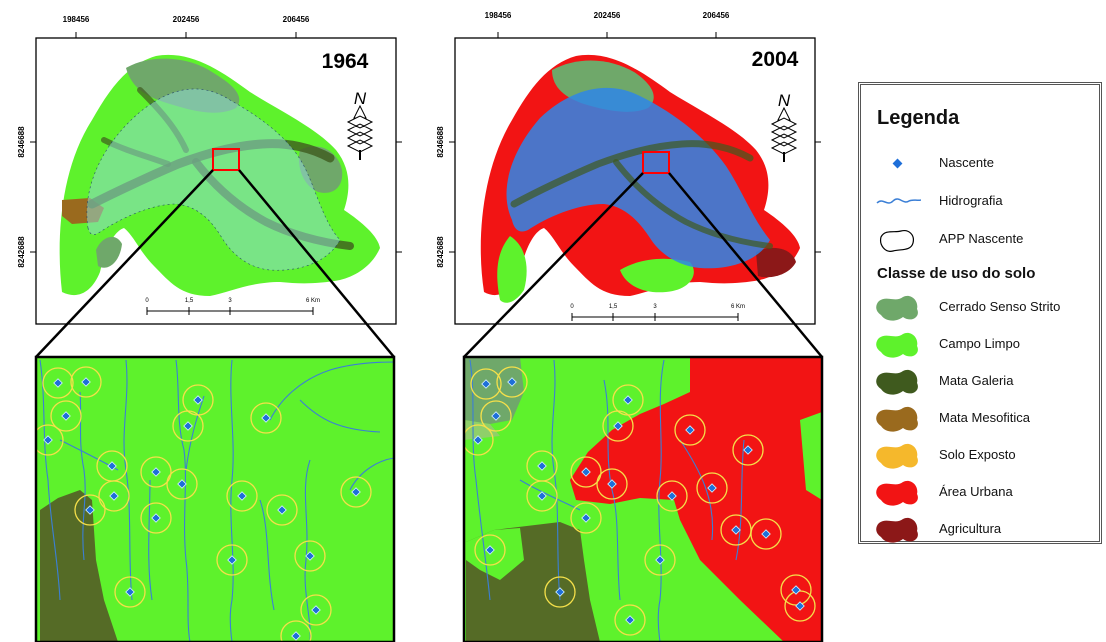 Image resolution: width=1106 pixels, height=642 pixels. I want to click on legend-item-hidrografia: Hidrografia, so click(981, 202).